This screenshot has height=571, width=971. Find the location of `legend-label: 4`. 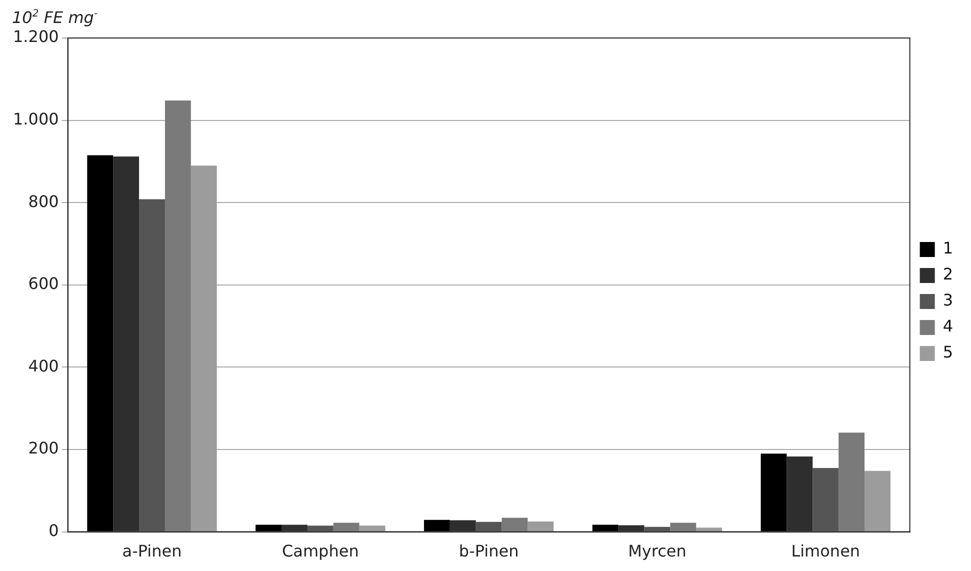

legend-label: 4 is located at coordinates (948, 326).